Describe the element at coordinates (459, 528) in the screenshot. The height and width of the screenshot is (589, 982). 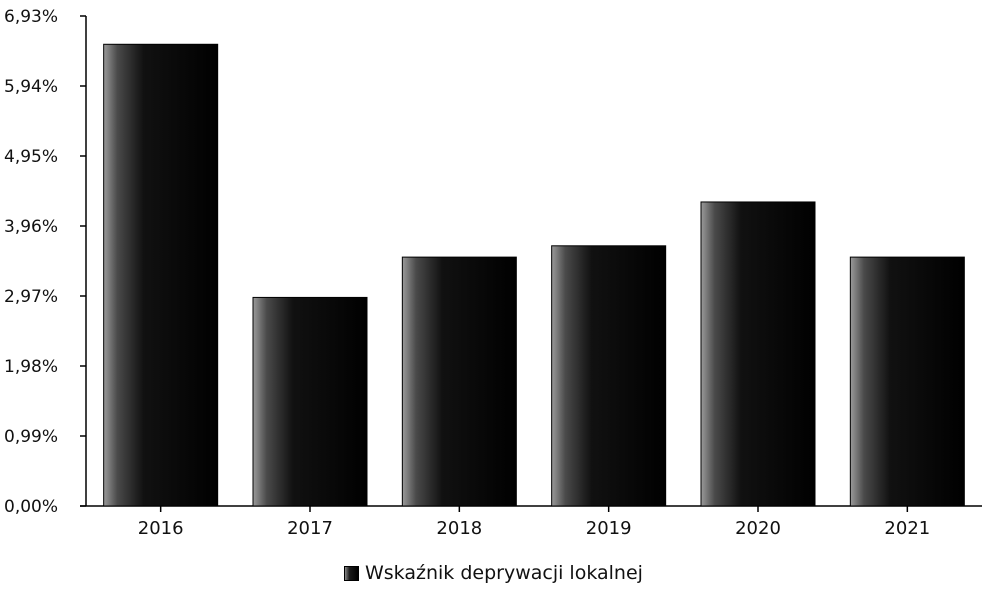
I see `x-tick-label-2018: 2018` at that location.